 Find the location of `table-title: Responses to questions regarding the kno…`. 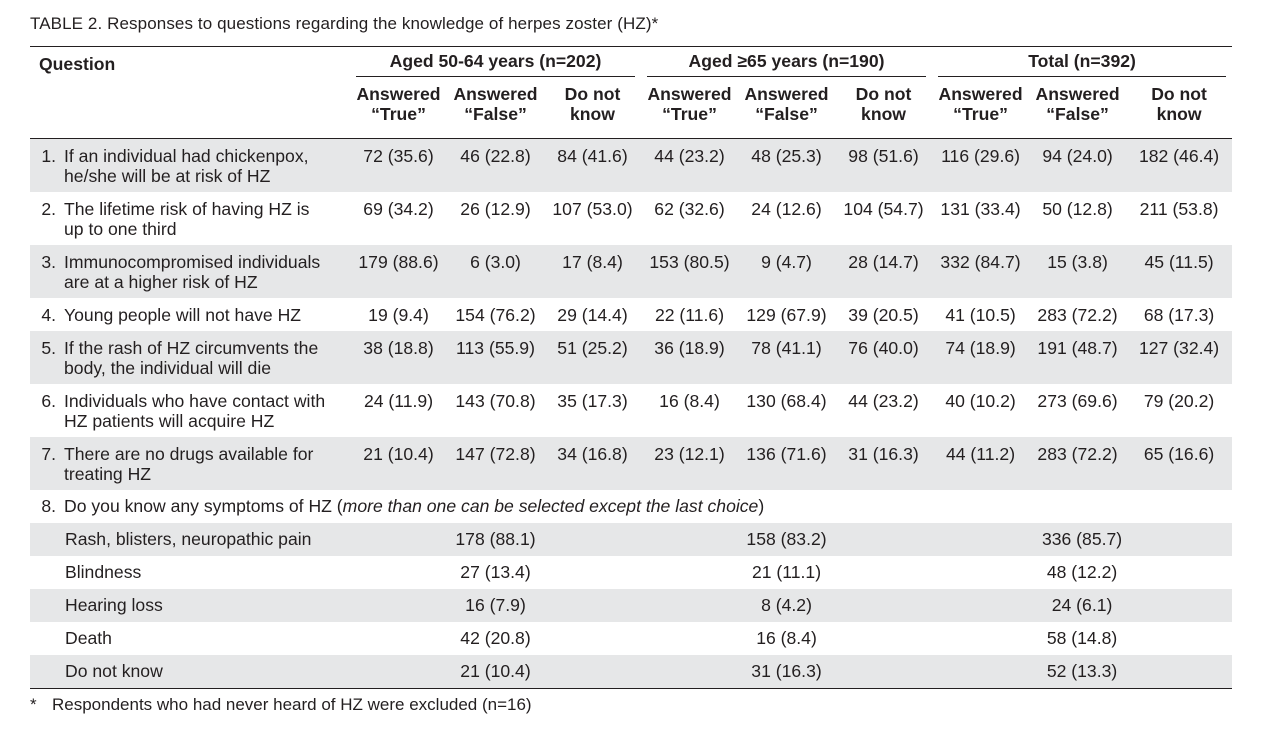

table-title: Responses to questions regarding the kno… is located at coordinates (383, 23).